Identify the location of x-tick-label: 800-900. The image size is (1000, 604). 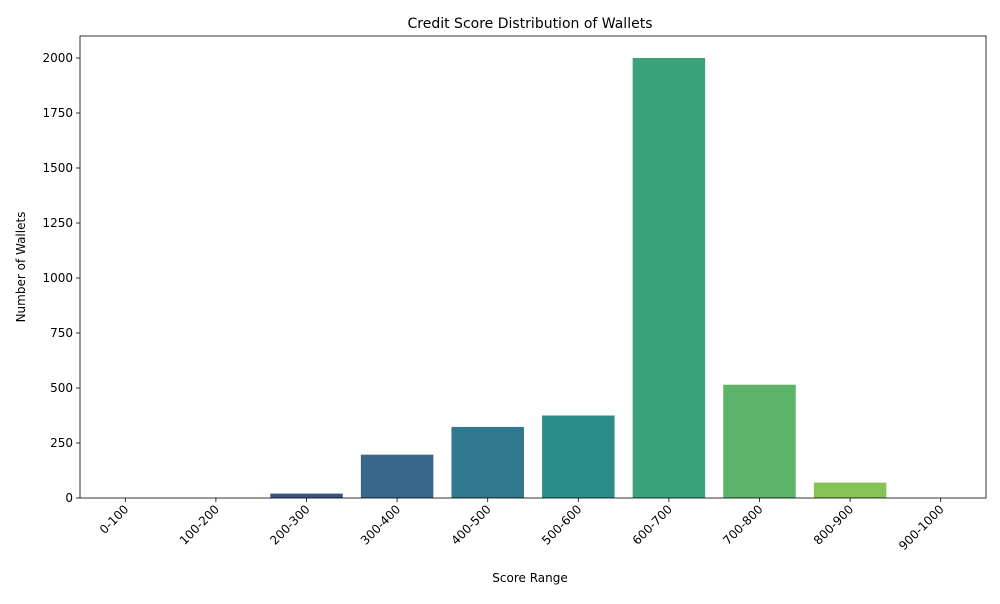
(833, 524).